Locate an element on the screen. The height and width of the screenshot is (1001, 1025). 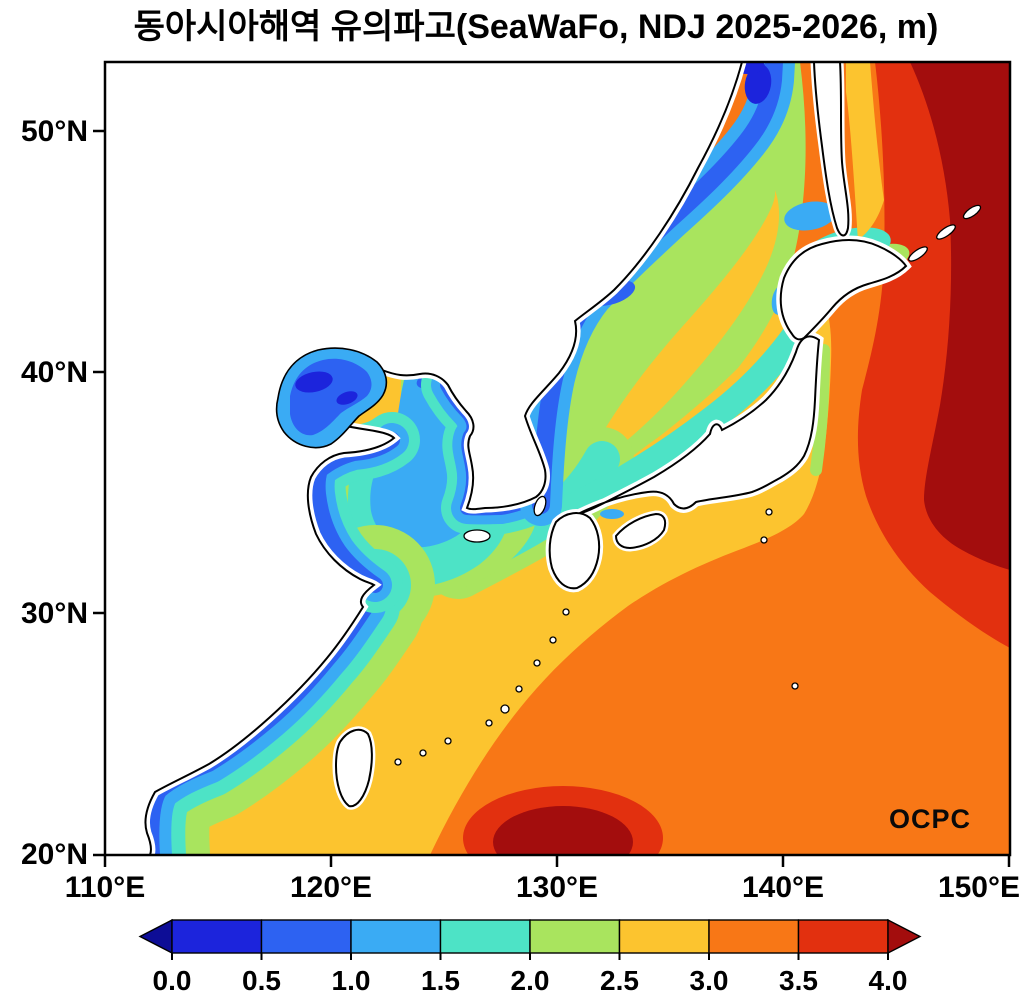
y-tick-50n: 50°N is located at coordinates (54, 131).